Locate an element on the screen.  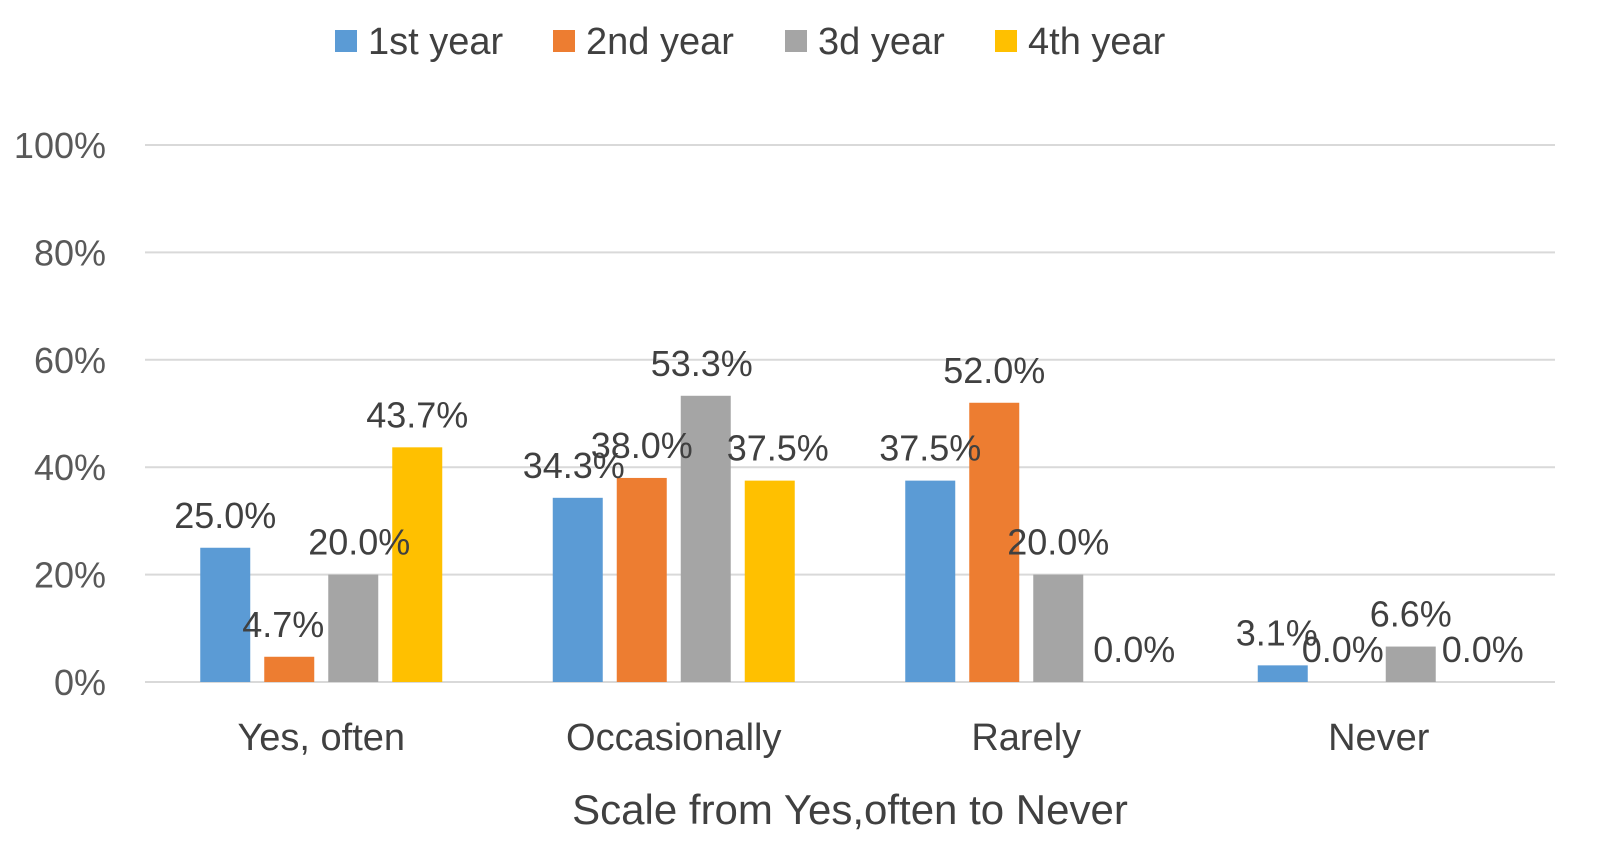
data-label: 43.7% is located at coordinates (417, 414).